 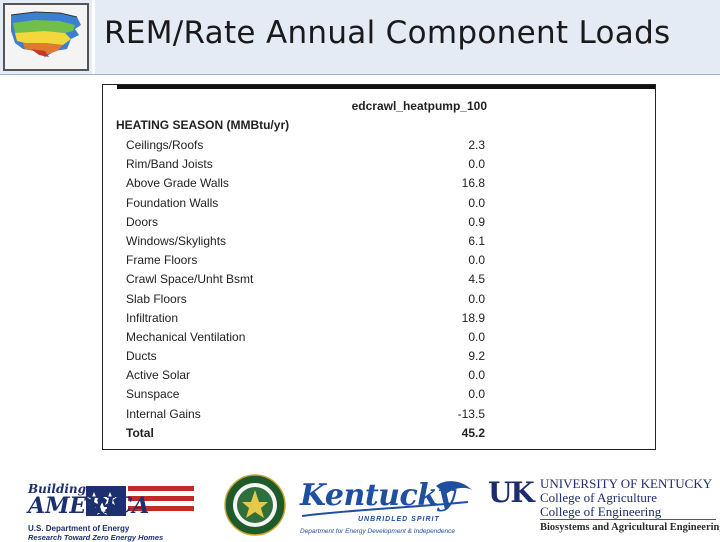 What do you see at coordinates (379, 164) in the screenshot?
I see `table-row: Rim/Band Joists 0.0` at bounding box center [379, 164].